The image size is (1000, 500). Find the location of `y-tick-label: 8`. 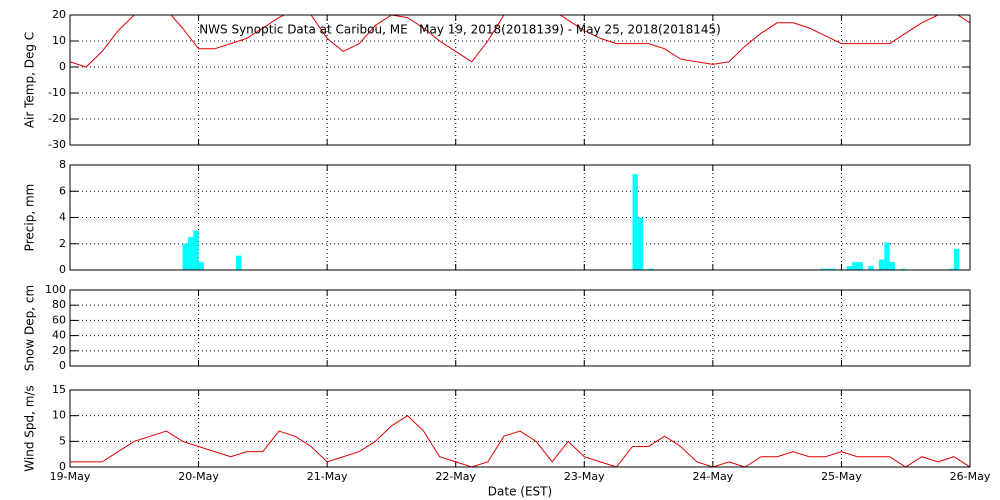

y-tick-label: 8 is located at coordinates (62, 164).